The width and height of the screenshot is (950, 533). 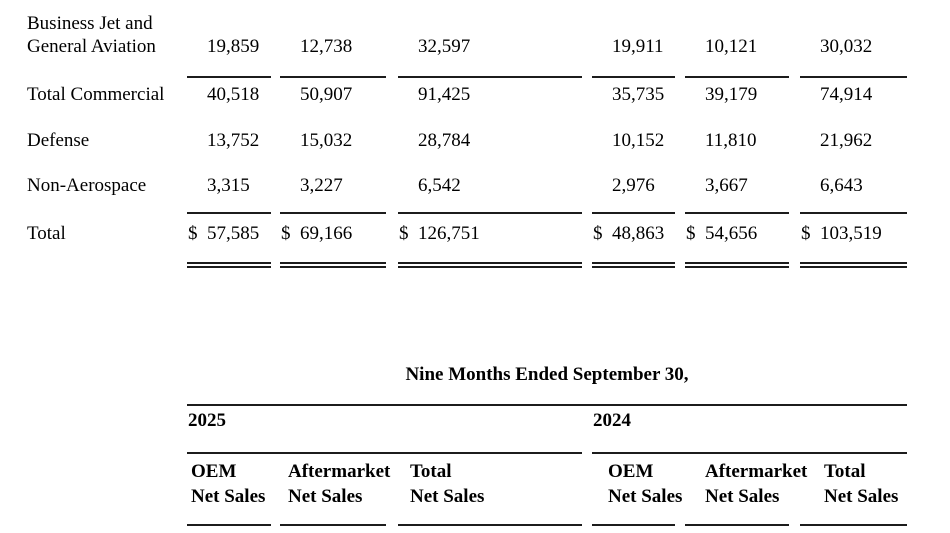 What do you see at coordinates (333, 46) in the screenshot?
I see `net-sales-value: 12,738` at bounding box center [333, 46].